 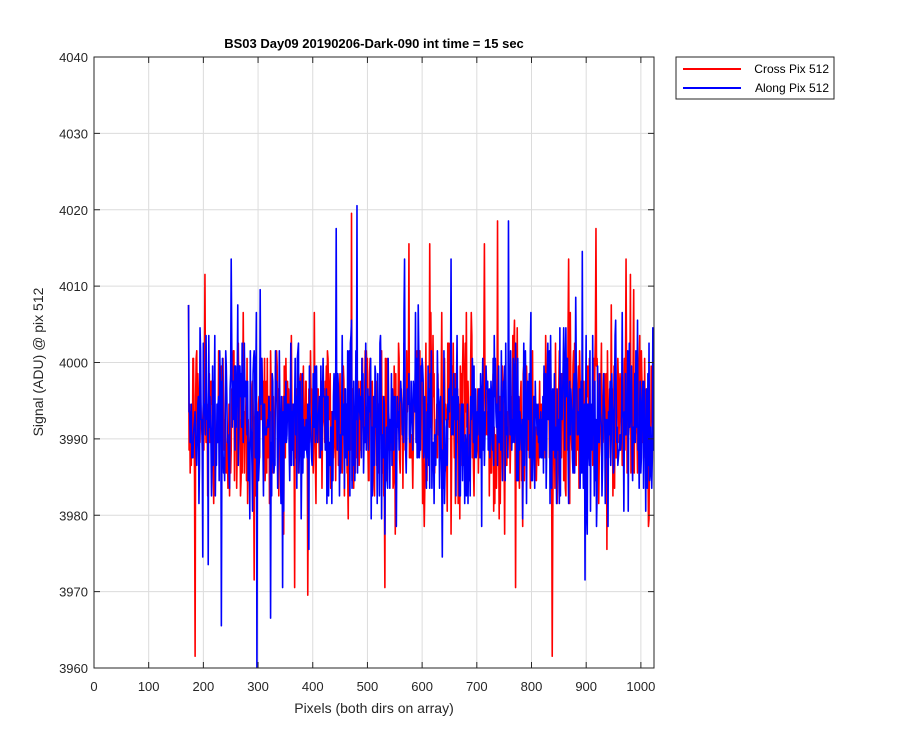 What do you see at coordinates (422, 686) in the screenshot?
I see `x-tick-label: 600` at bounding box center [422, 686].